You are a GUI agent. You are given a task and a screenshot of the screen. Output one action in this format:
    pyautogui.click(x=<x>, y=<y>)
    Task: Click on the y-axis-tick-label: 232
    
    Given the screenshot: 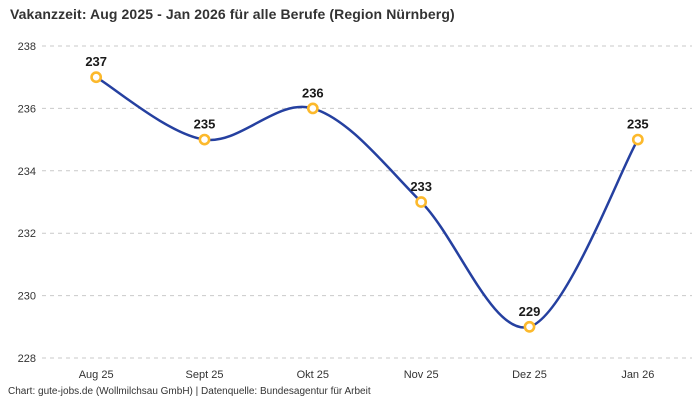 What is the action you would take?
    pyautogui.click(x=27, y=234)
    